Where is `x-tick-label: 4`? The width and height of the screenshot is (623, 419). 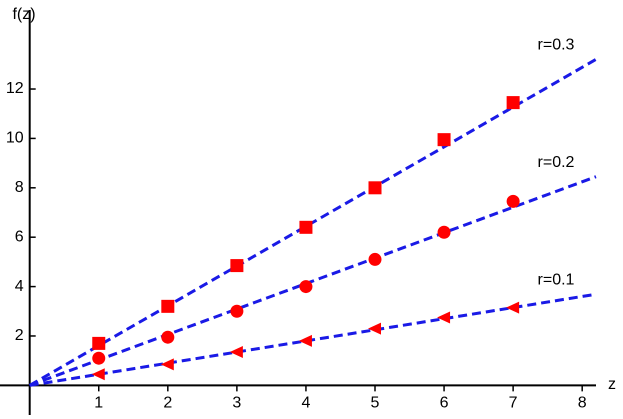 x-tick-label: 4 is located at coordinates (305, 403).